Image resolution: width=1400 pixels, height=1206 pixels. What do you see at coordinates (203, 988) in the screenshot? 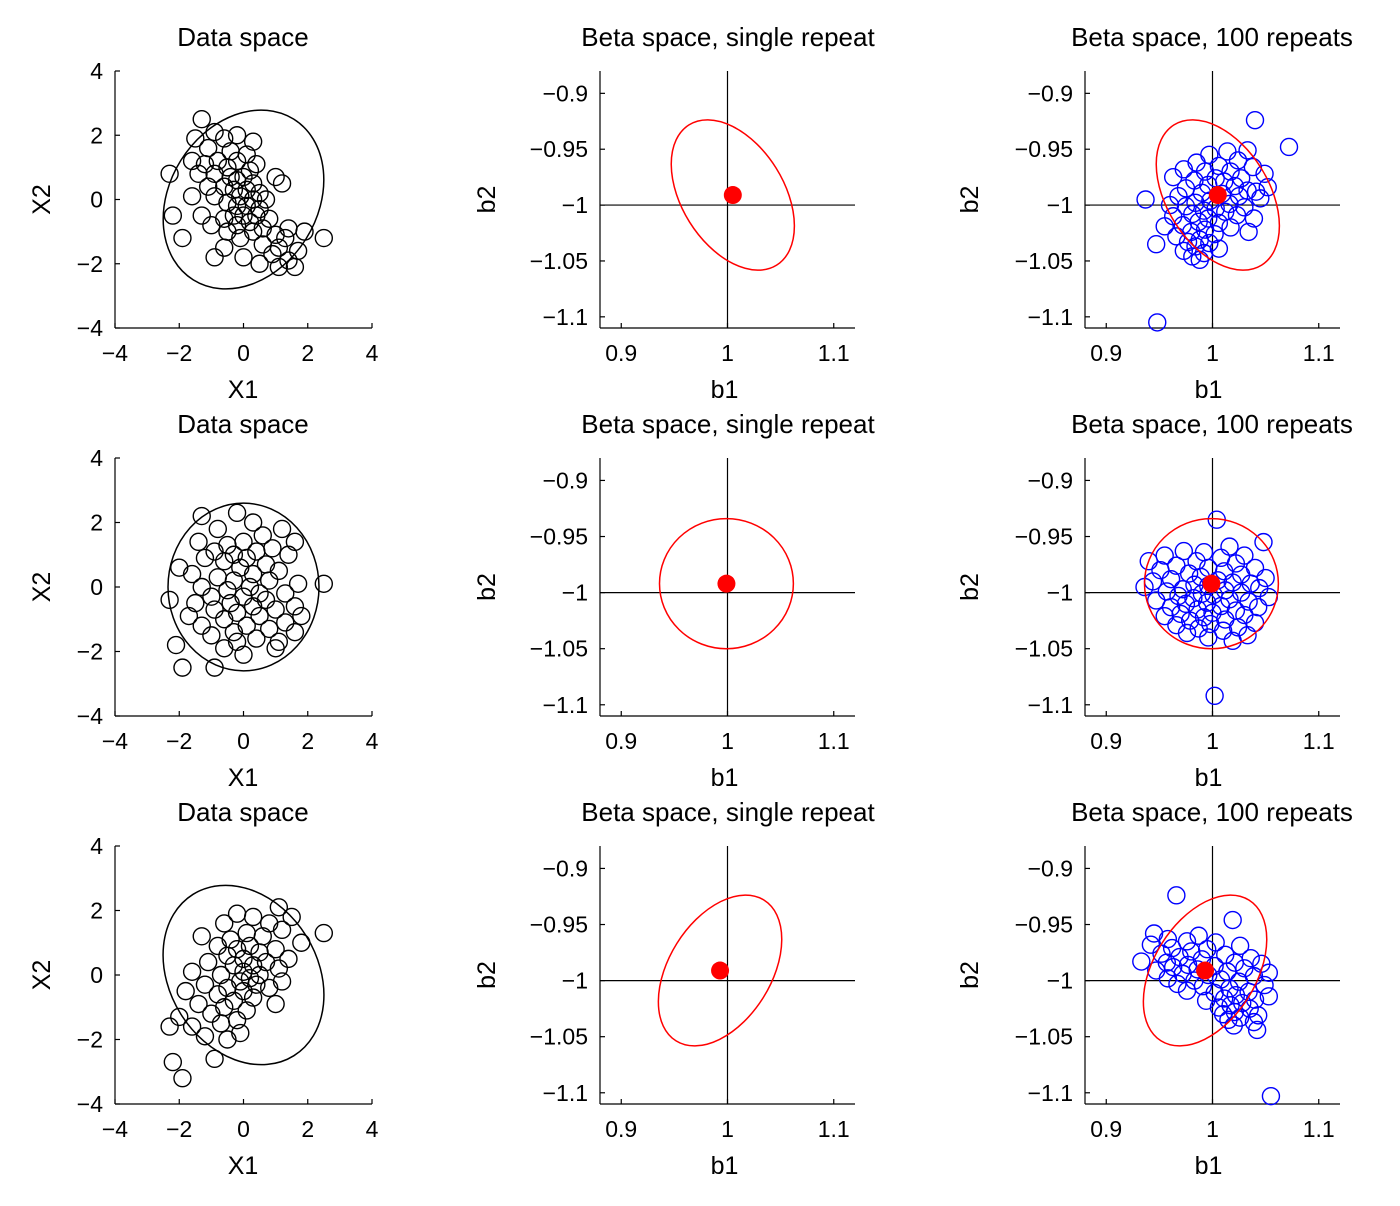
I see `panel-row3-data: −4 −2 0 2 4 −4 −2 0 2 4 Data space X1 X2` at bounding box center [203, 988].